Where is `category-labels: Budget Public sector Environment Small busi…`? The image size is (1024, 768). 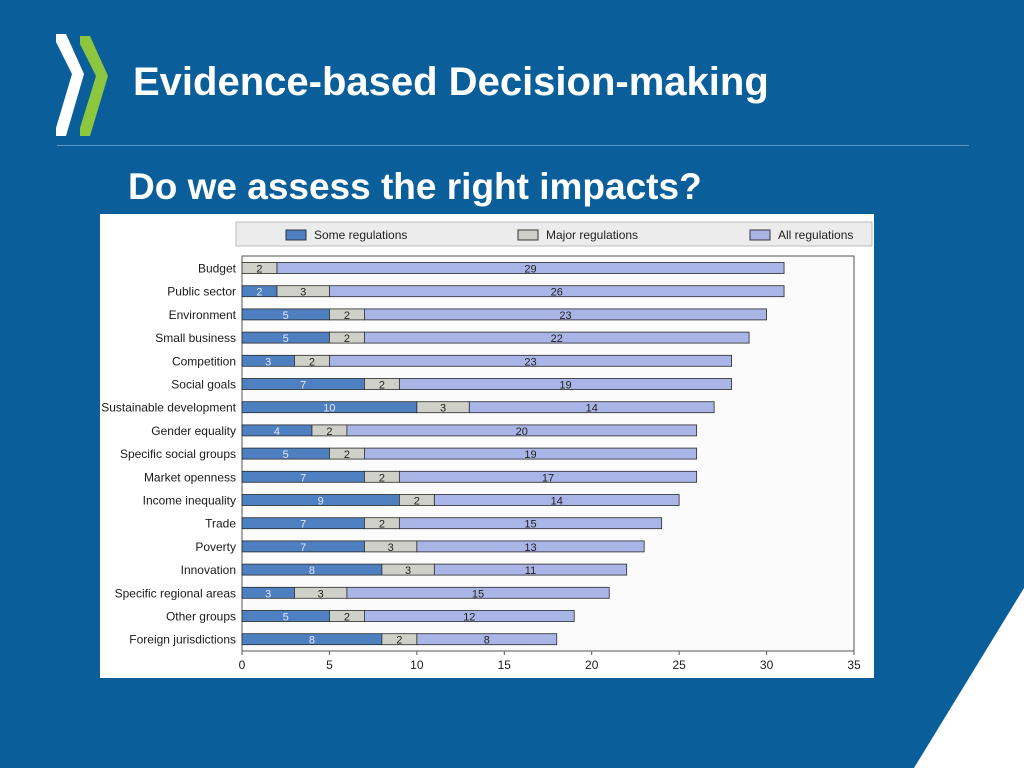
category-labels: Budget Public sector Environment Small busi… is located at coordinates (168, 454).